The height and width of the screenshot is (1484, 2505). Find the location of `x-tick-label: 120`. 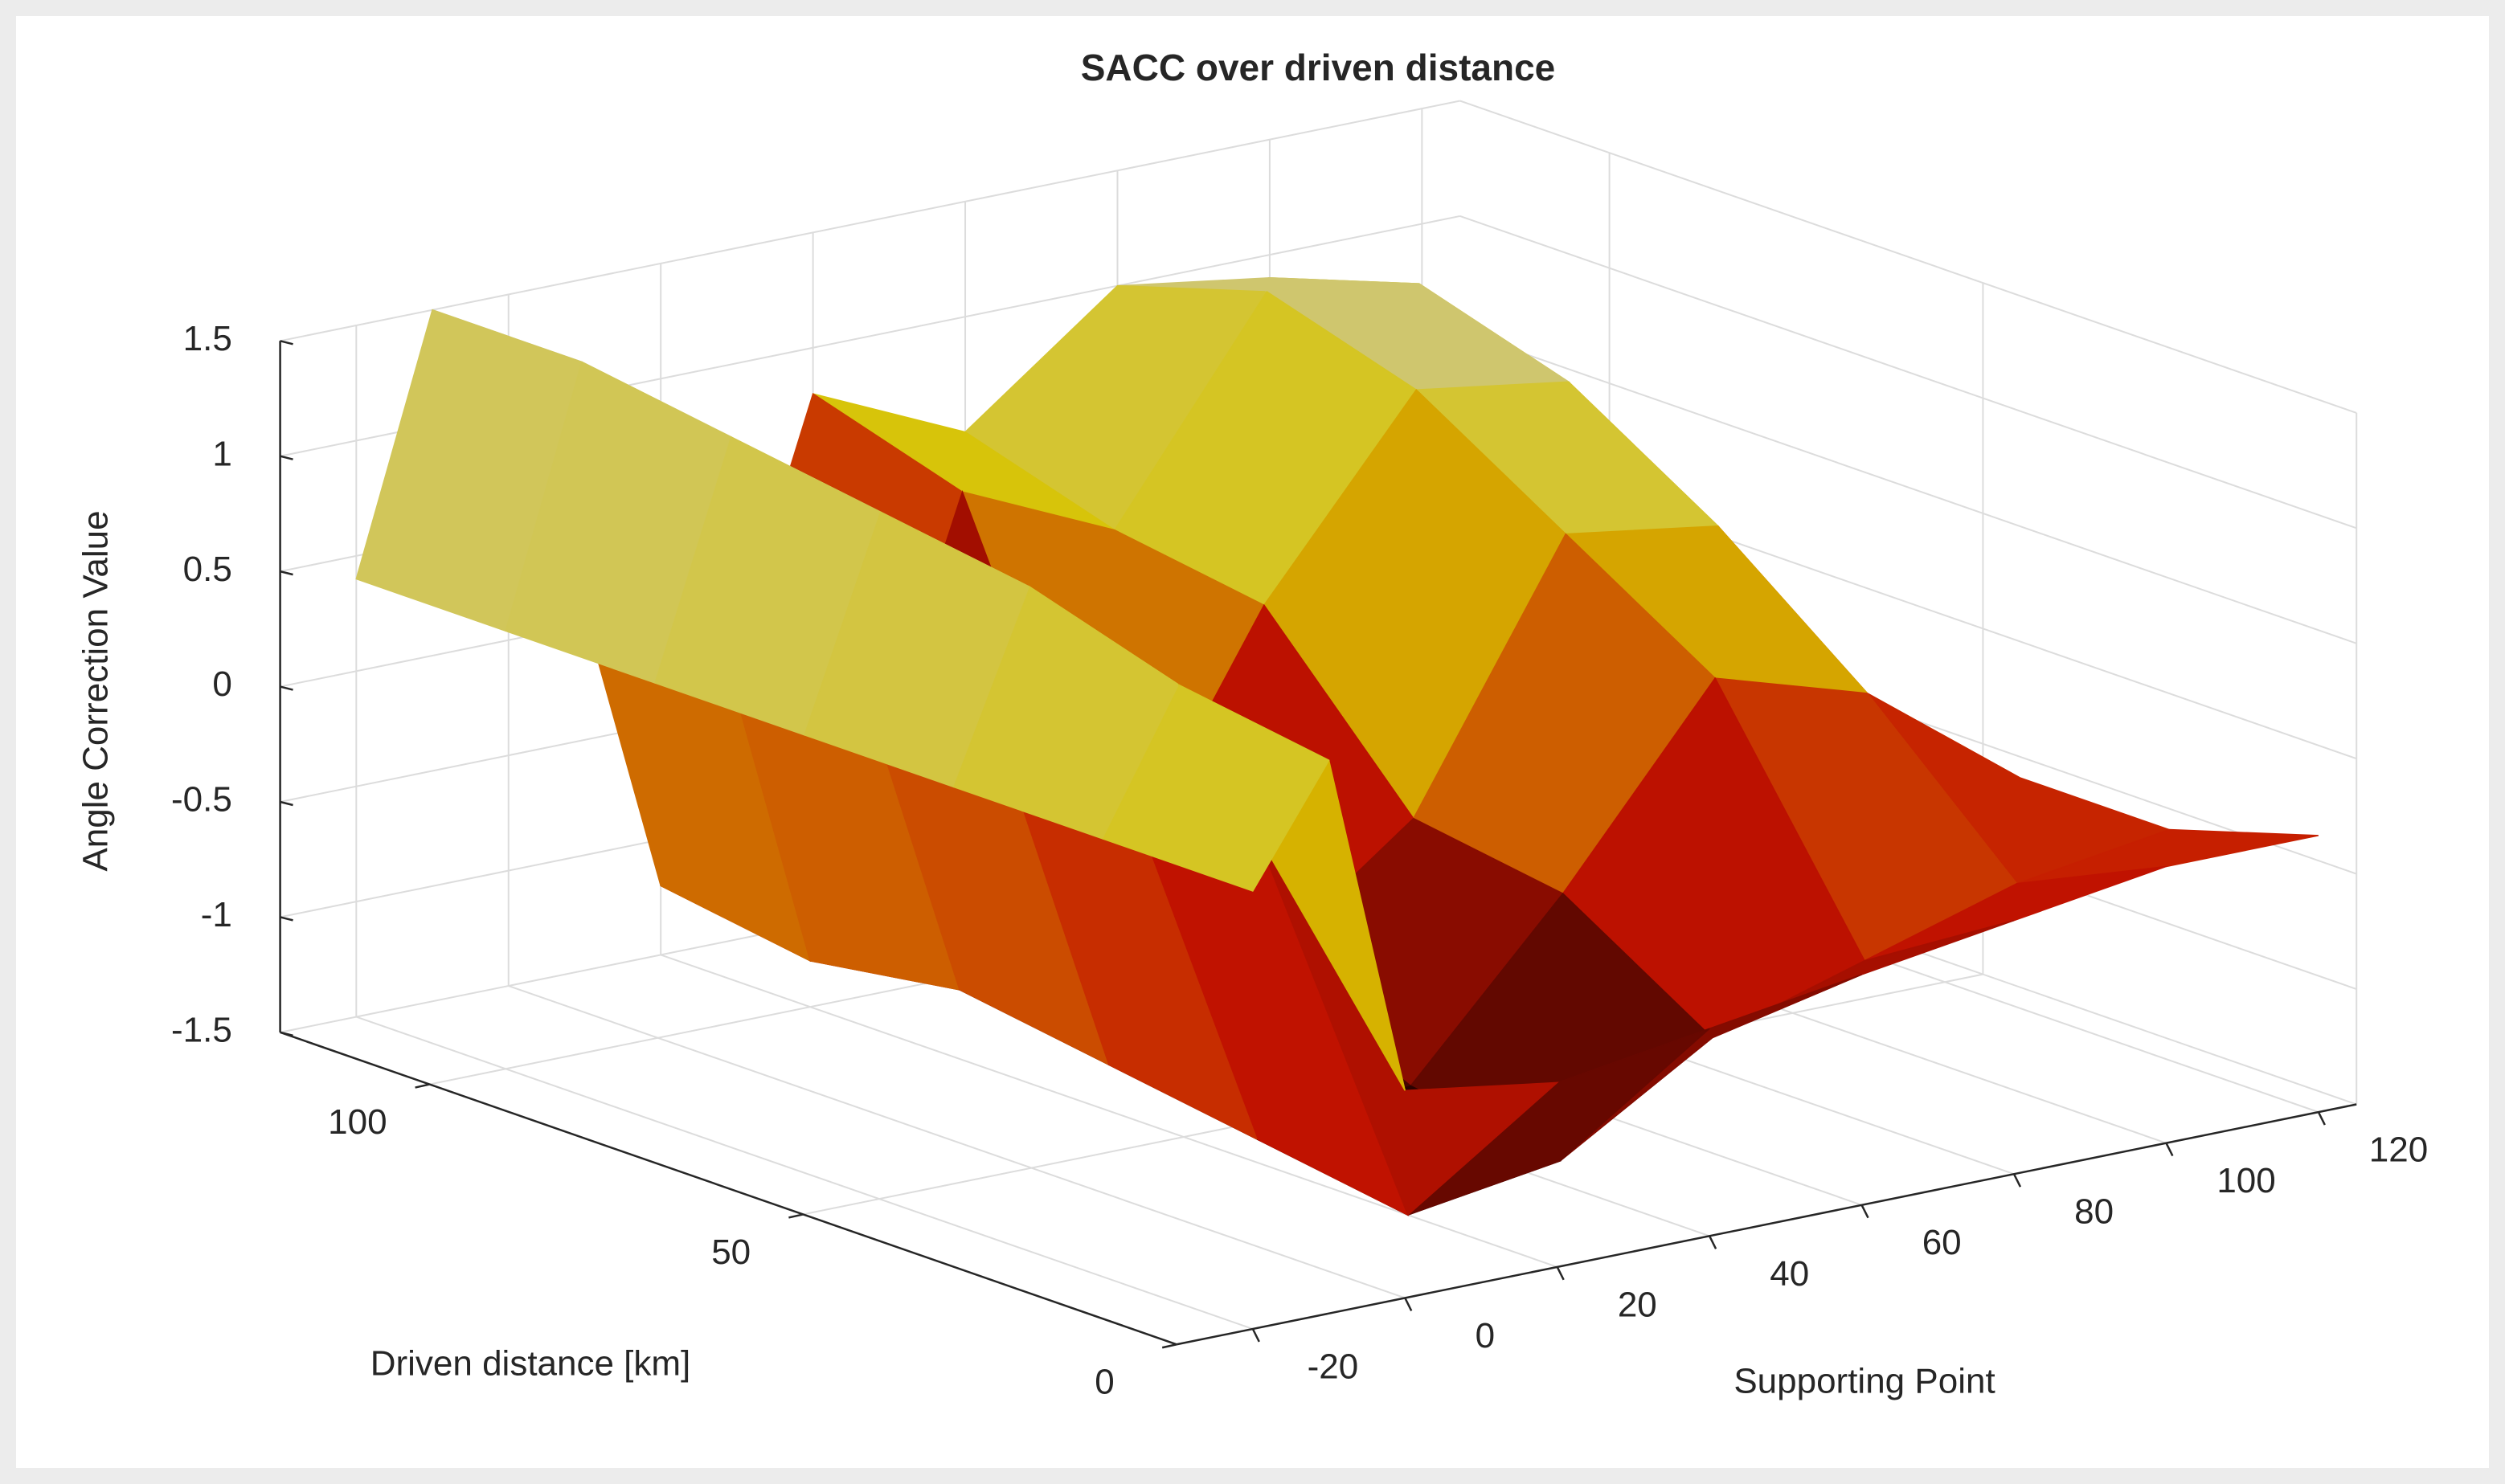

x-tick-label: 120 is located at coordinates (2399, 1150).